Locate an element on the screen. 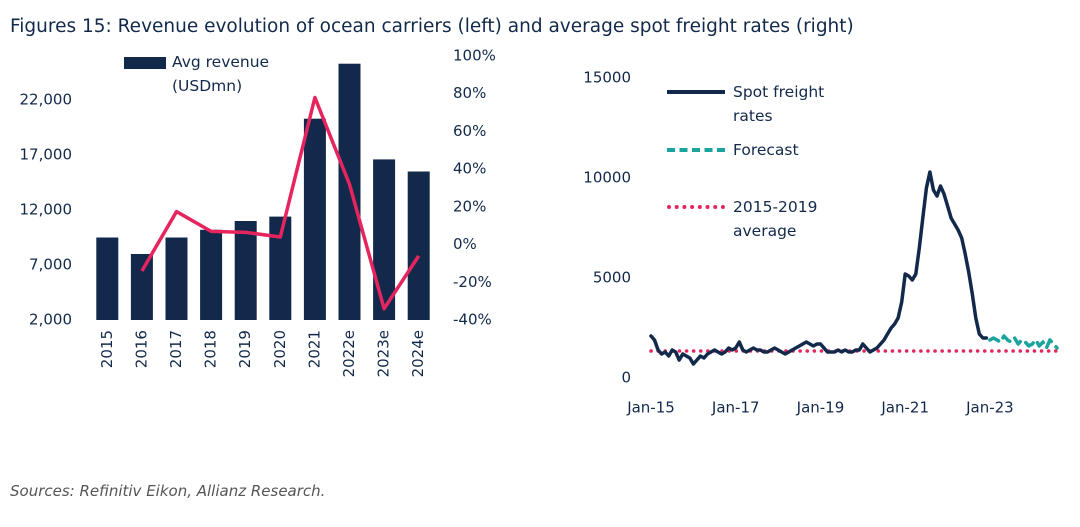  y2-tick-label: 60% is located at coordinates (469, 131).